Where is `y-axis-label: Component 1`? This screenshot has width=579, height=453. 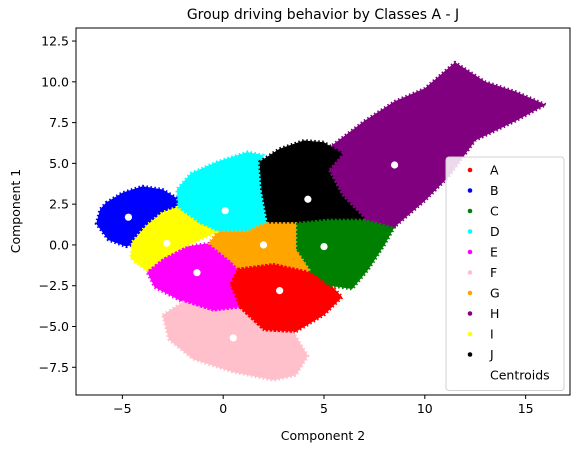 y-axis-label: Component 1 is located at coordinates (15, 211).